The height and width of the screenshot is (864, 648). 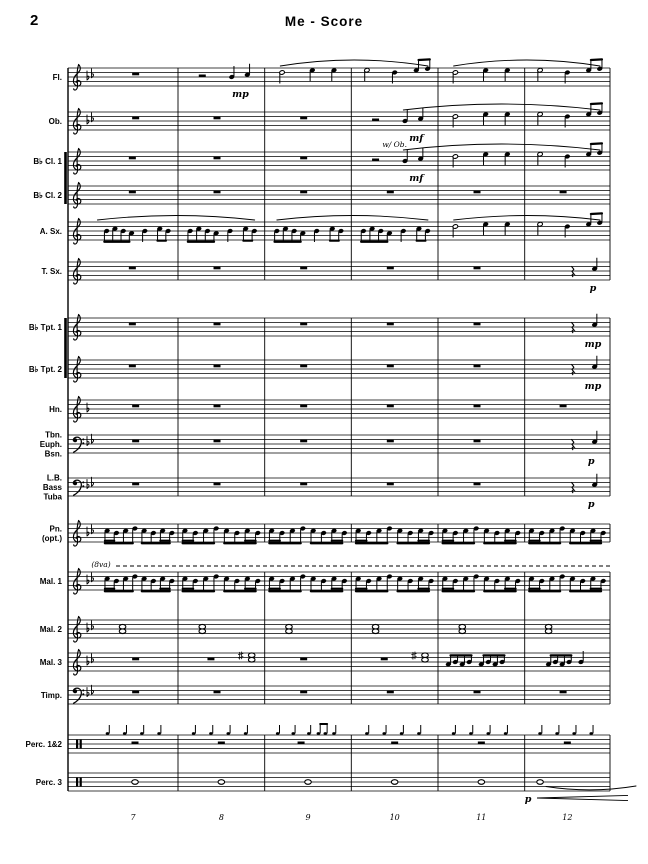 I want to click on instrument-label-flute: Fl., so click(x=57, y=77).